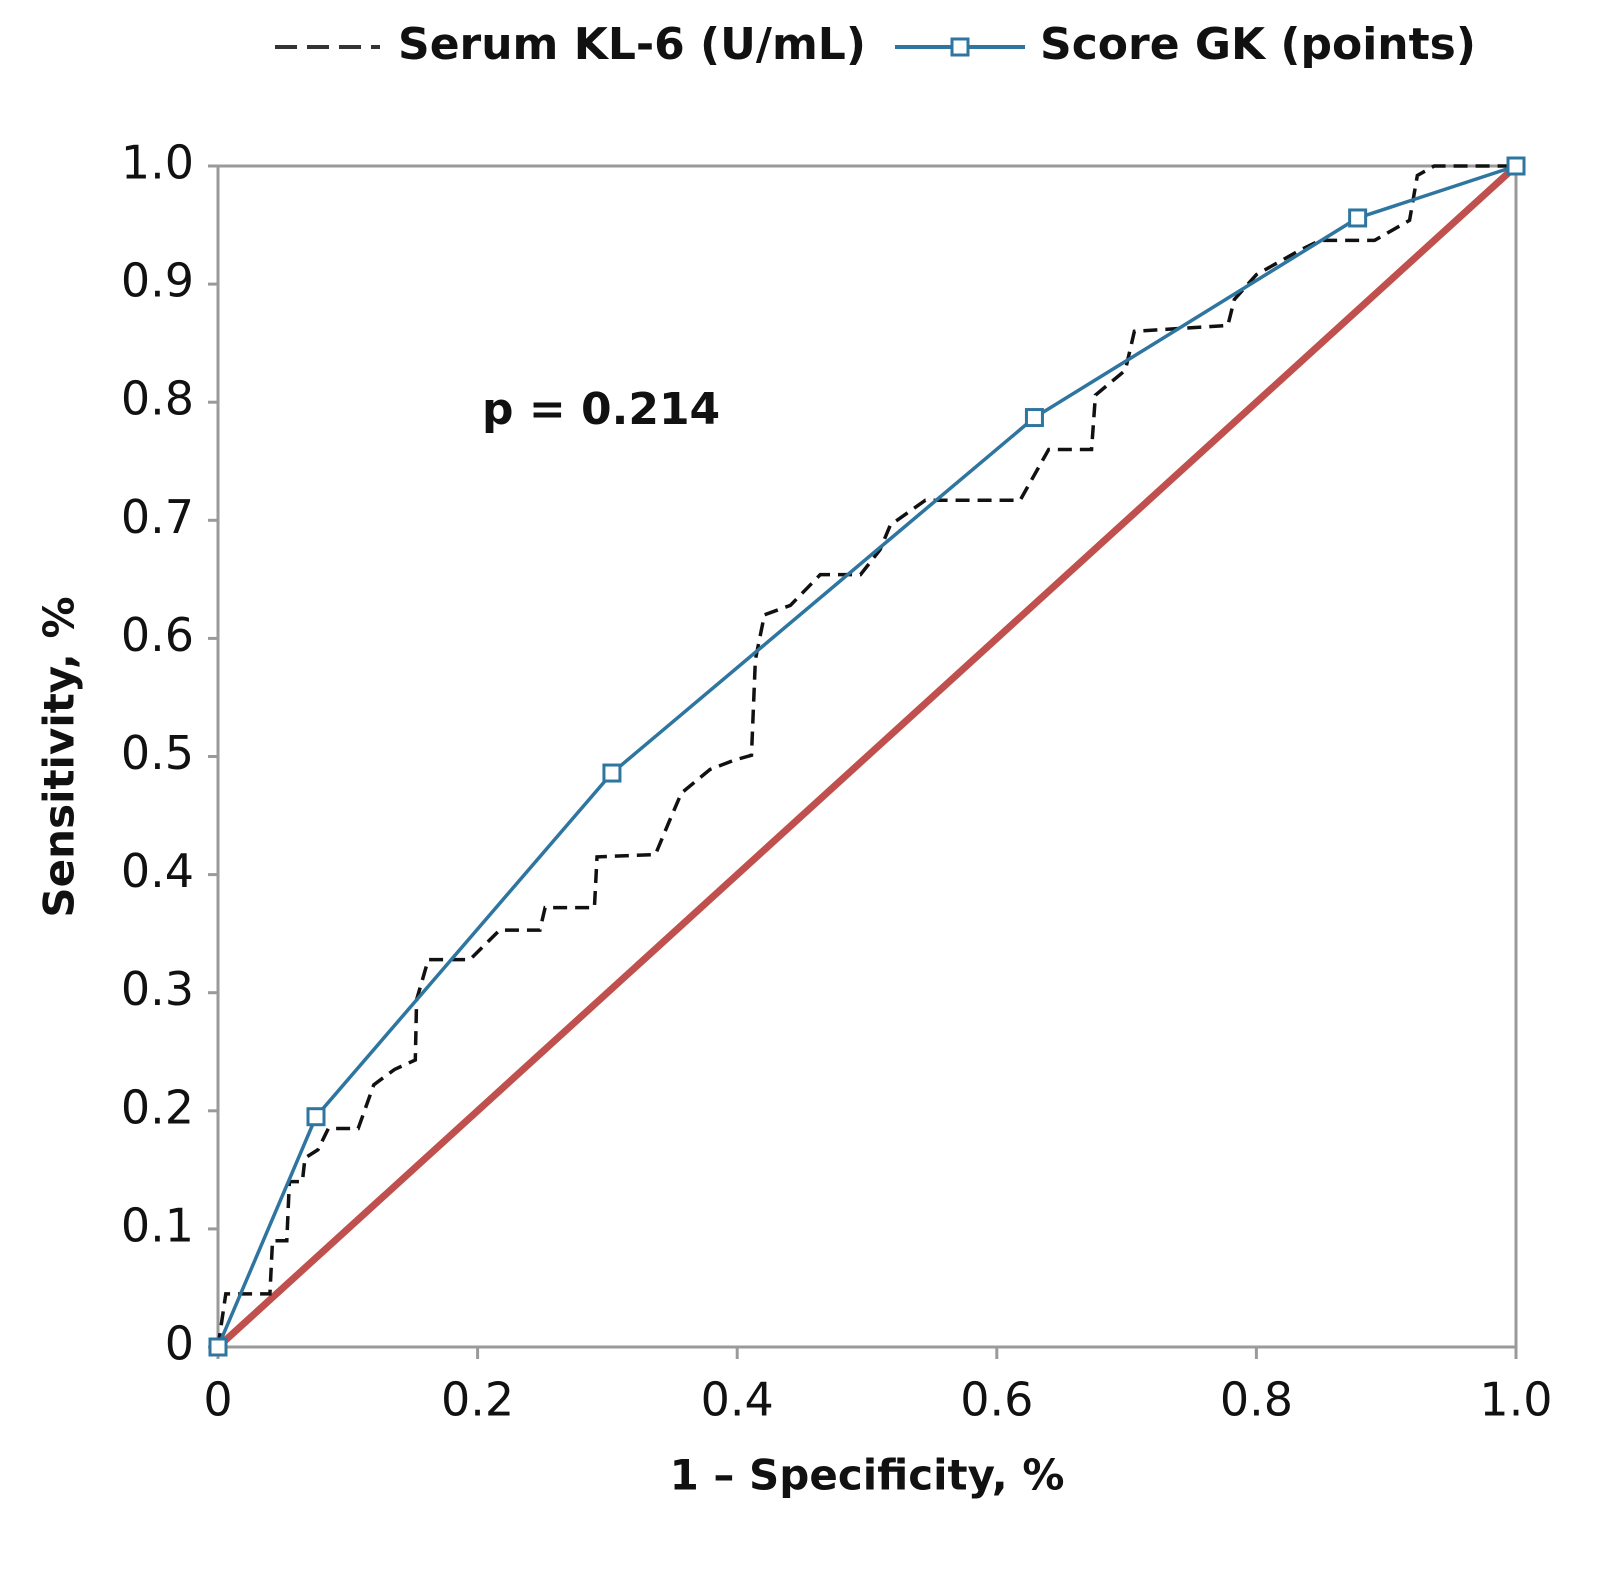 The image size is (1611, 1571). Describe the element at coordinates (59, 756) in the screenshot. I see `y-axis-label: Sensitivity, %` at that location.